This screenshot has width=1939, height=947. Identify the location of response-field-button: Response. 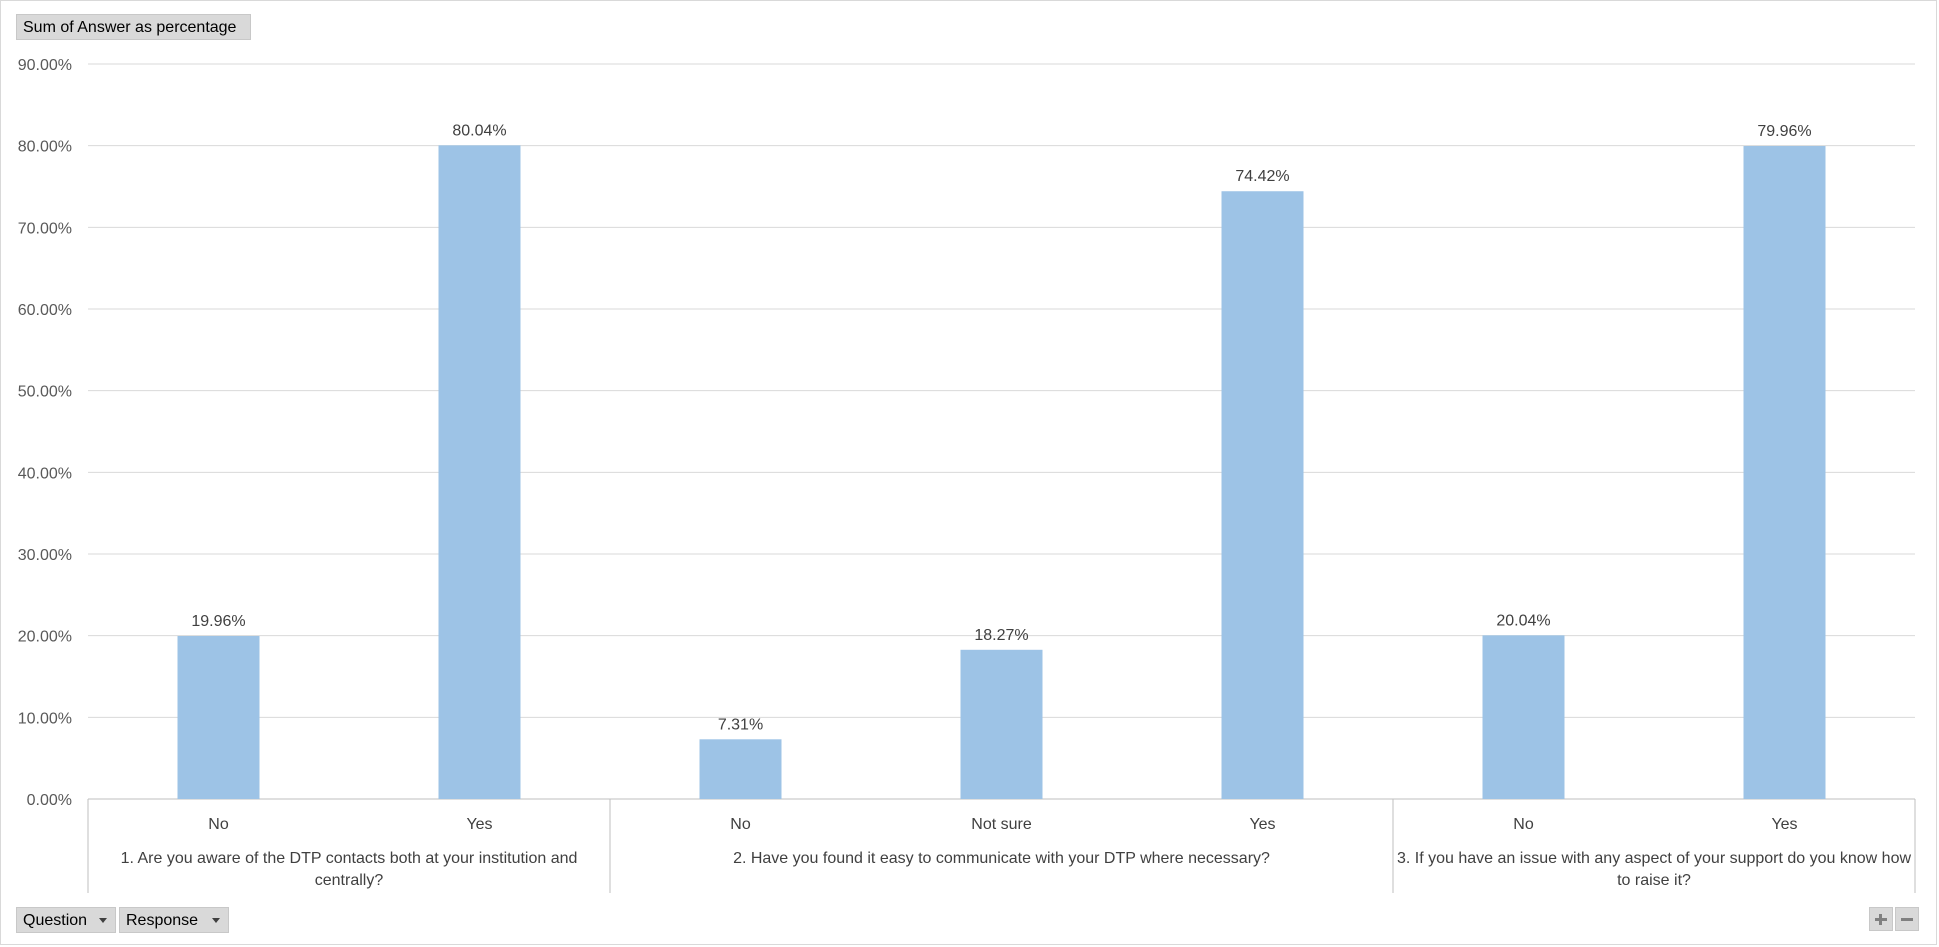
(174, 920).